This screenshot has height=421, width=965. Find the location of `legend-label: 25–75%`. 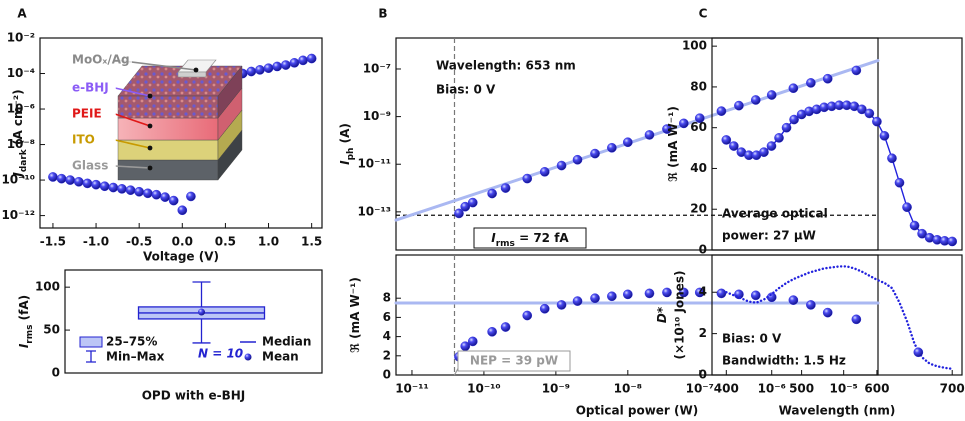

legend-label: 25–75% is located at coordinates (131, 342).